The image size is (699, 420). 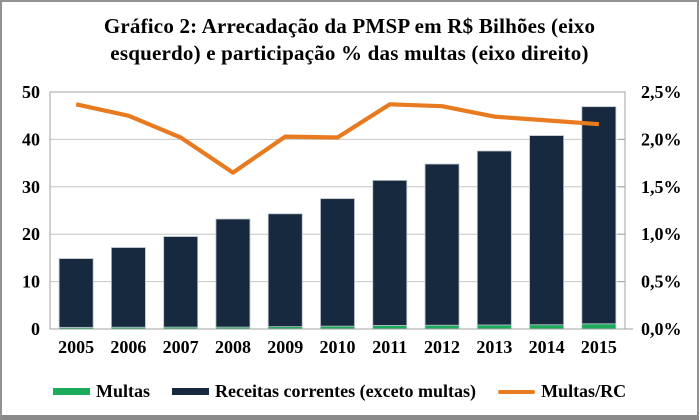 What do you see at coordinates (389, 347) in the screenshot?
I see `x-axis-label: 2011` at bounding box center [389, 347].